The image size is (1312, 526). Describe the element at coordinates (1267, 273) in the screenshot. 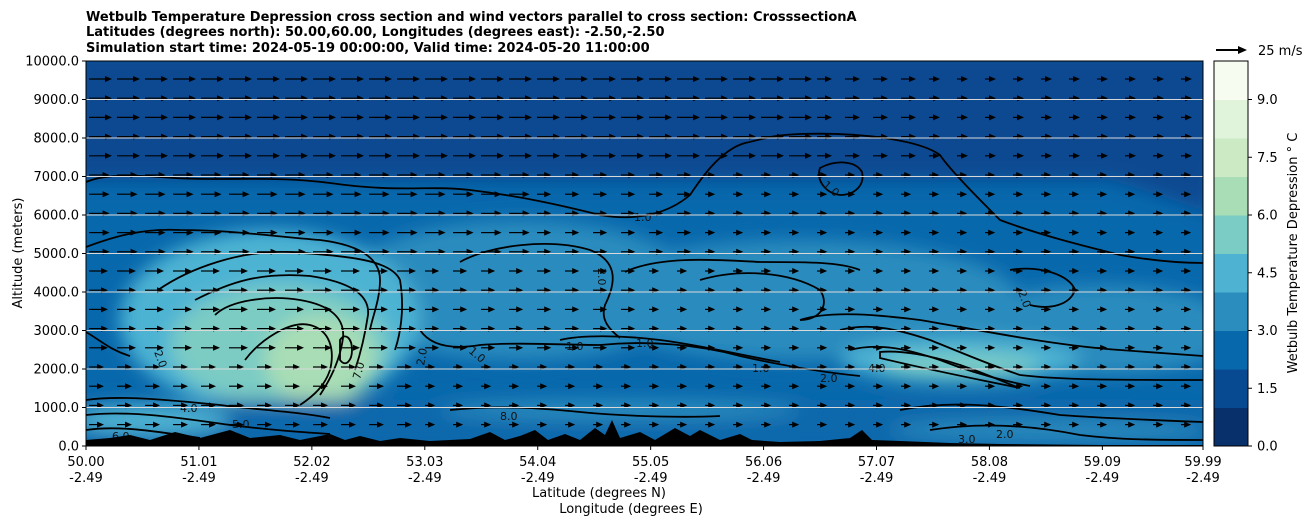

I see `colorbar-tick-label: 4.5` at that location.